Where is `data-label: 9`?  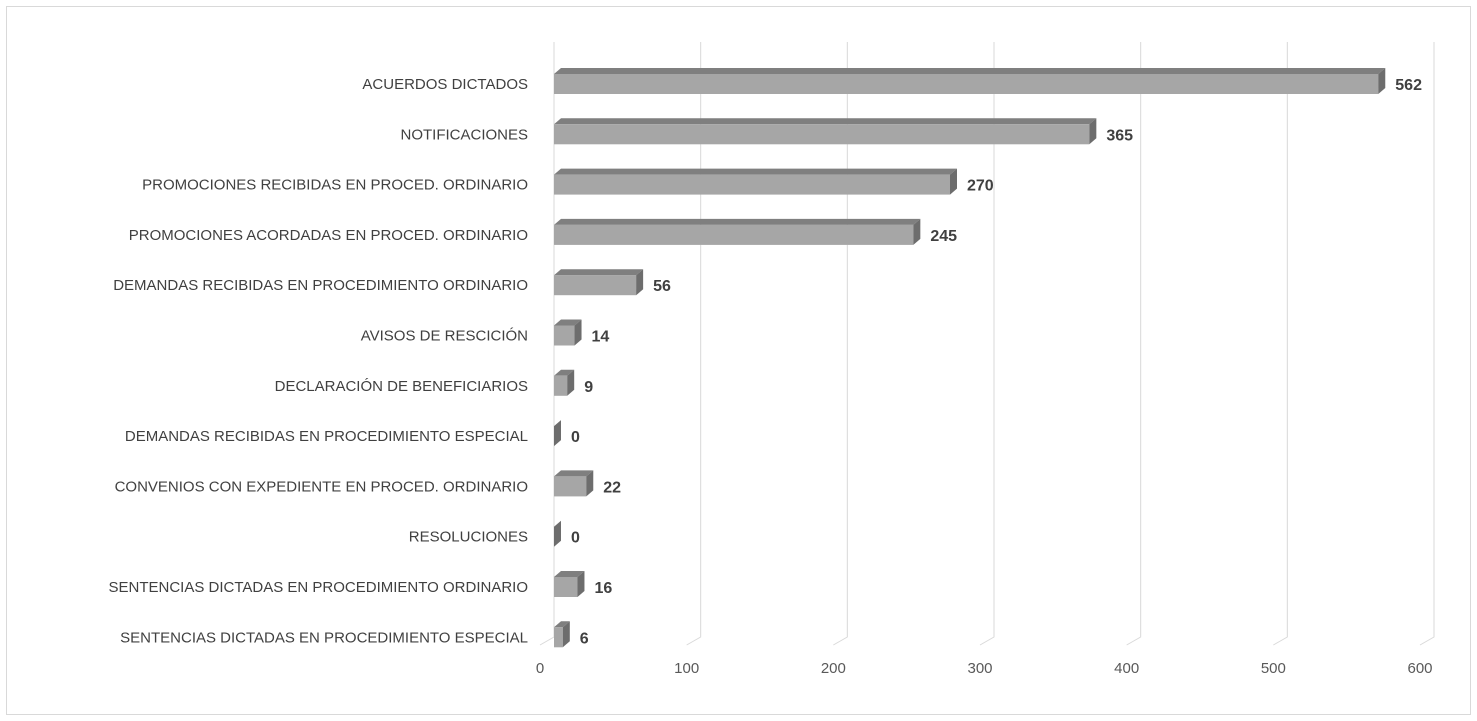 data-label: 9 is located at coordinates (588, 387).